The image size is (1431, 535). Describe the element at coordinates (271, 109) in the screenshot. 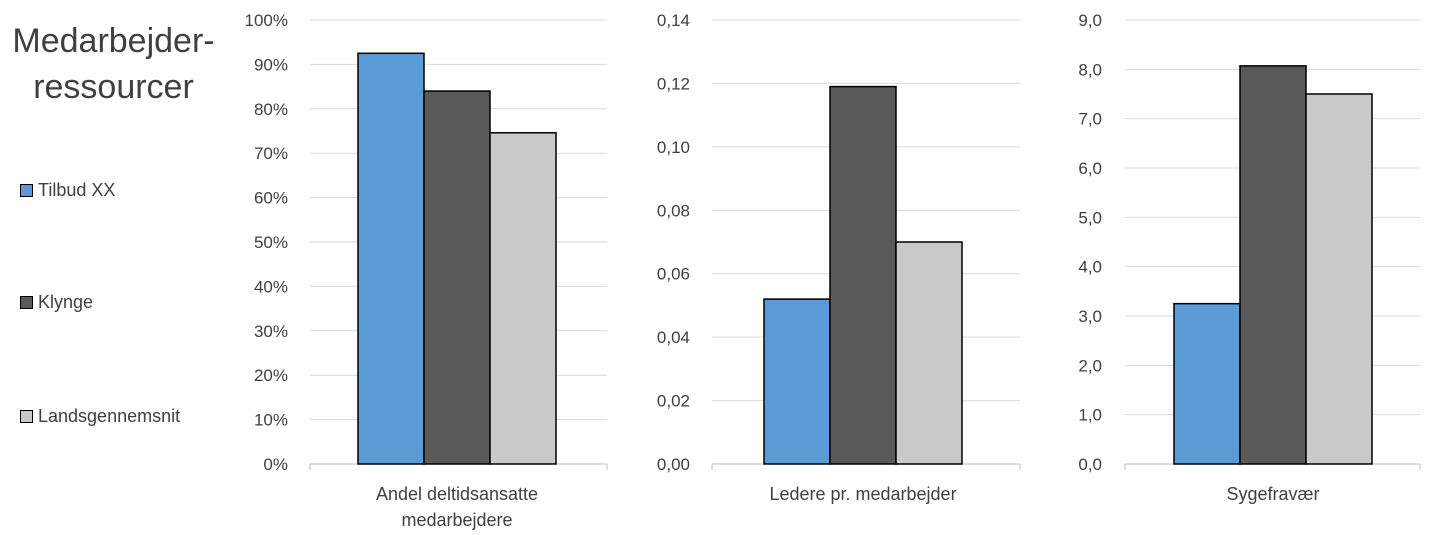

I see `y-tick-label: 80%` at that location.